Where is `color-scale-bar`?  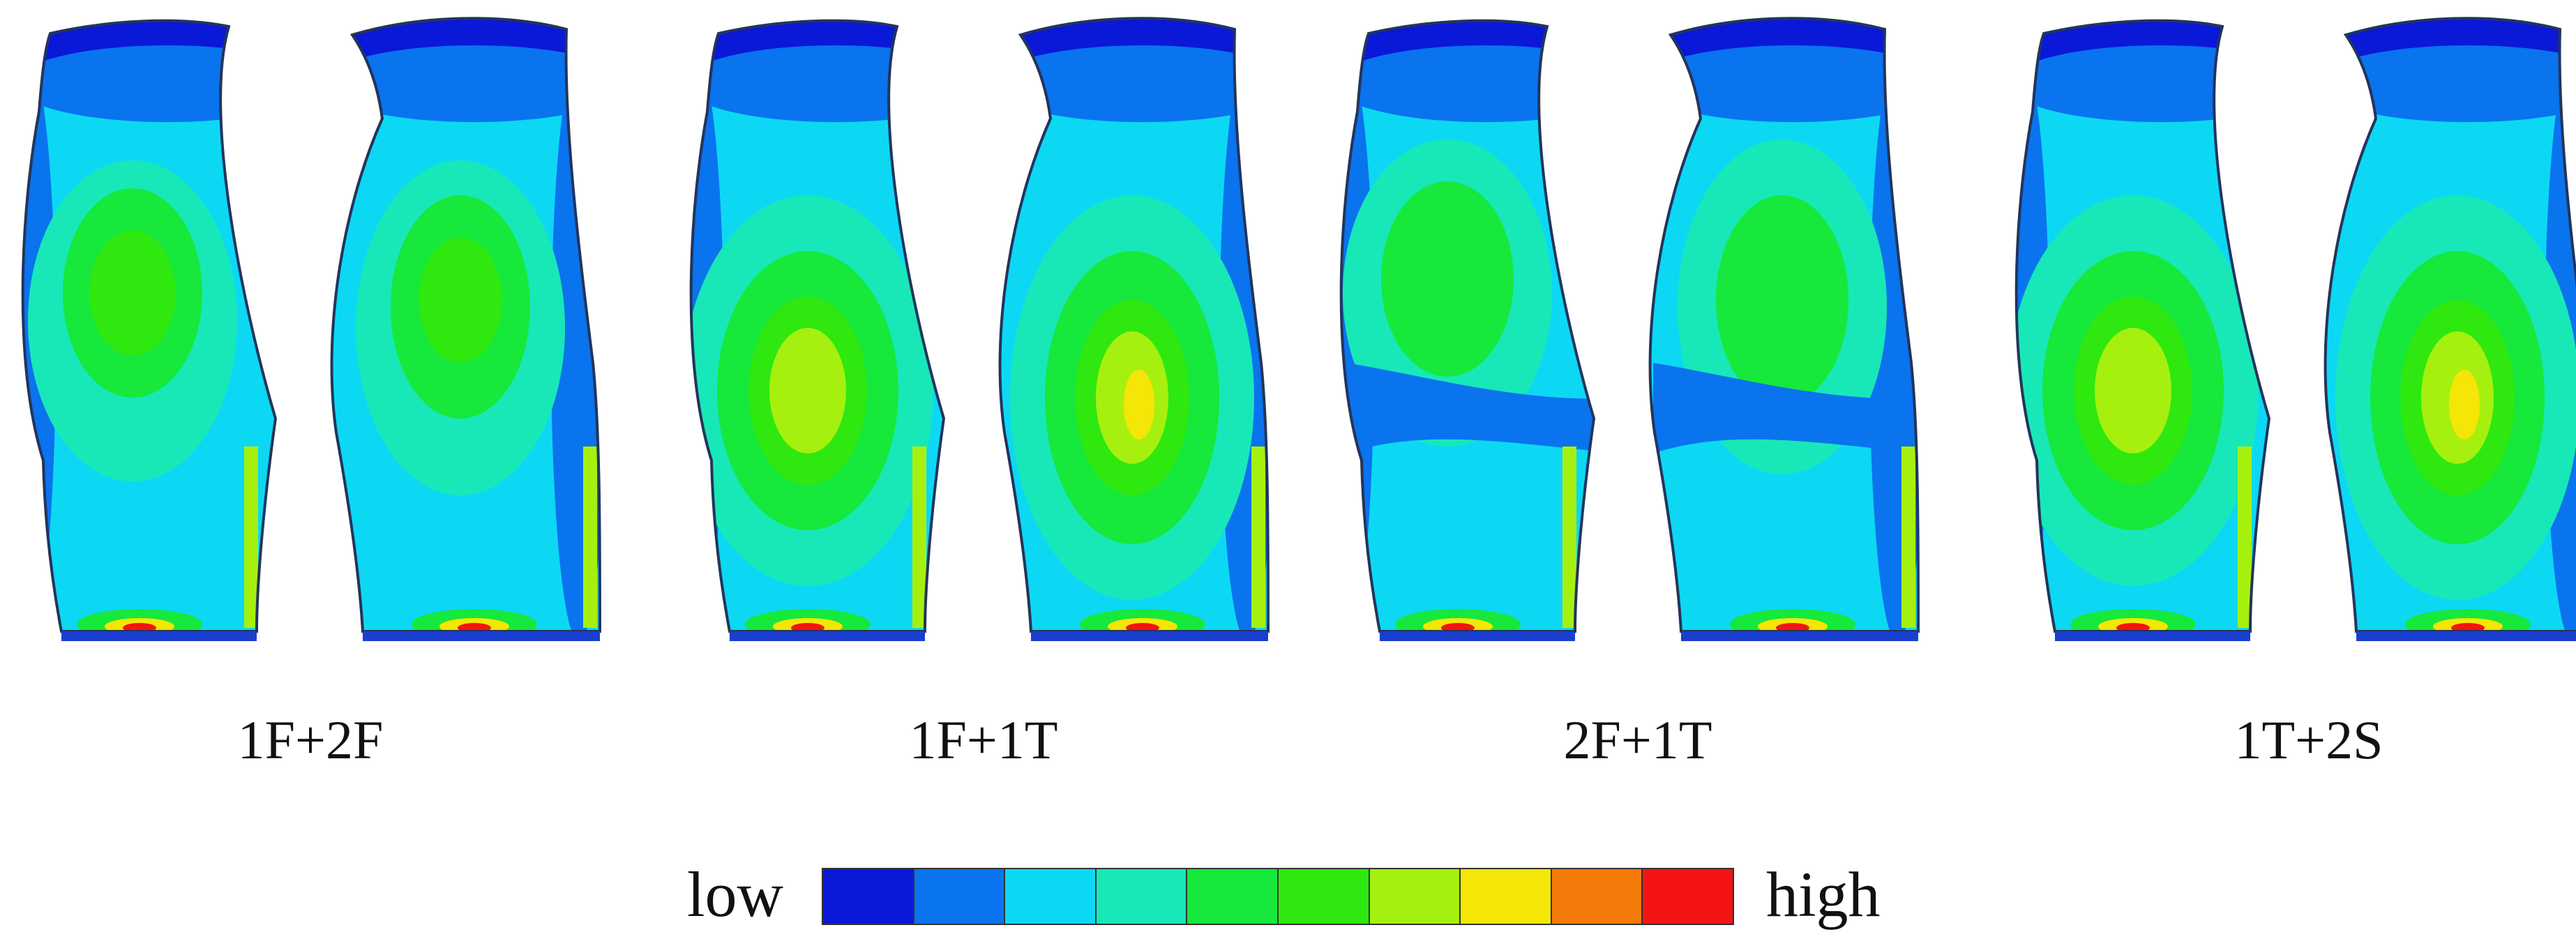
color-scale-bar is located at coordinates (1278, 896).